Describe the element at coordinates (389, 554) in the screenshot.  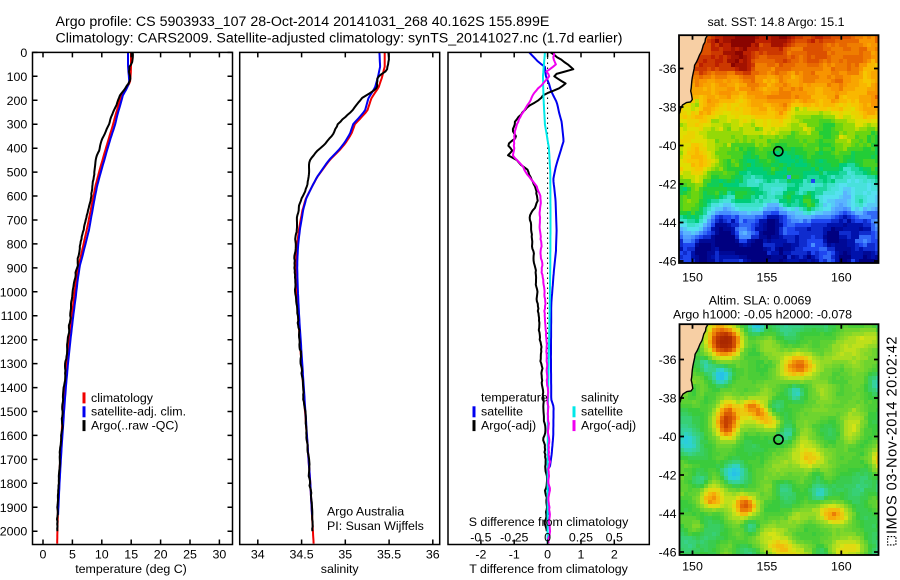
I see `svg-text: 35.5` at that location.